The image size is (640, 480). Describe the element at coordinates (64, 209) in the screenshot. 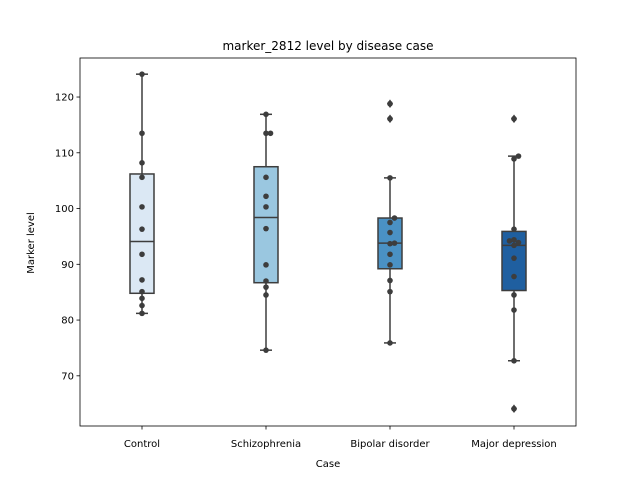

I see `y-tick-label: 100` at that location.